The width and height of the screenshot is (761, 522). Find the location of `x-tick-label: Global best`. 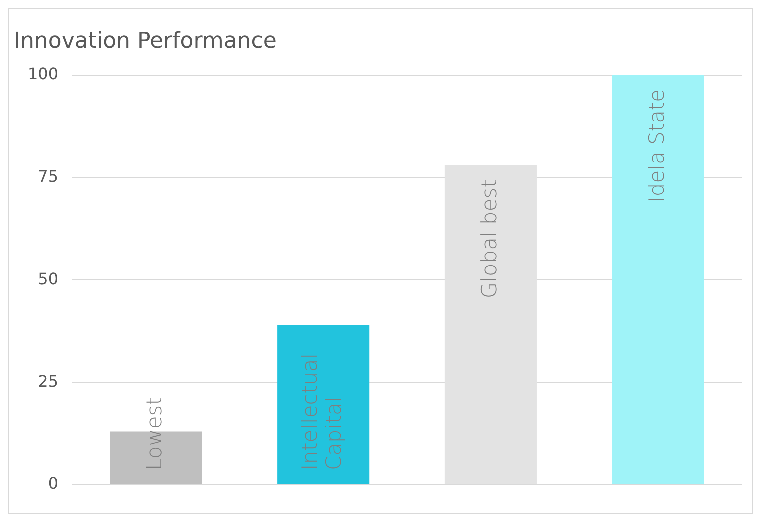

x-tick-label: Global best is located at coordinates (489, 239).